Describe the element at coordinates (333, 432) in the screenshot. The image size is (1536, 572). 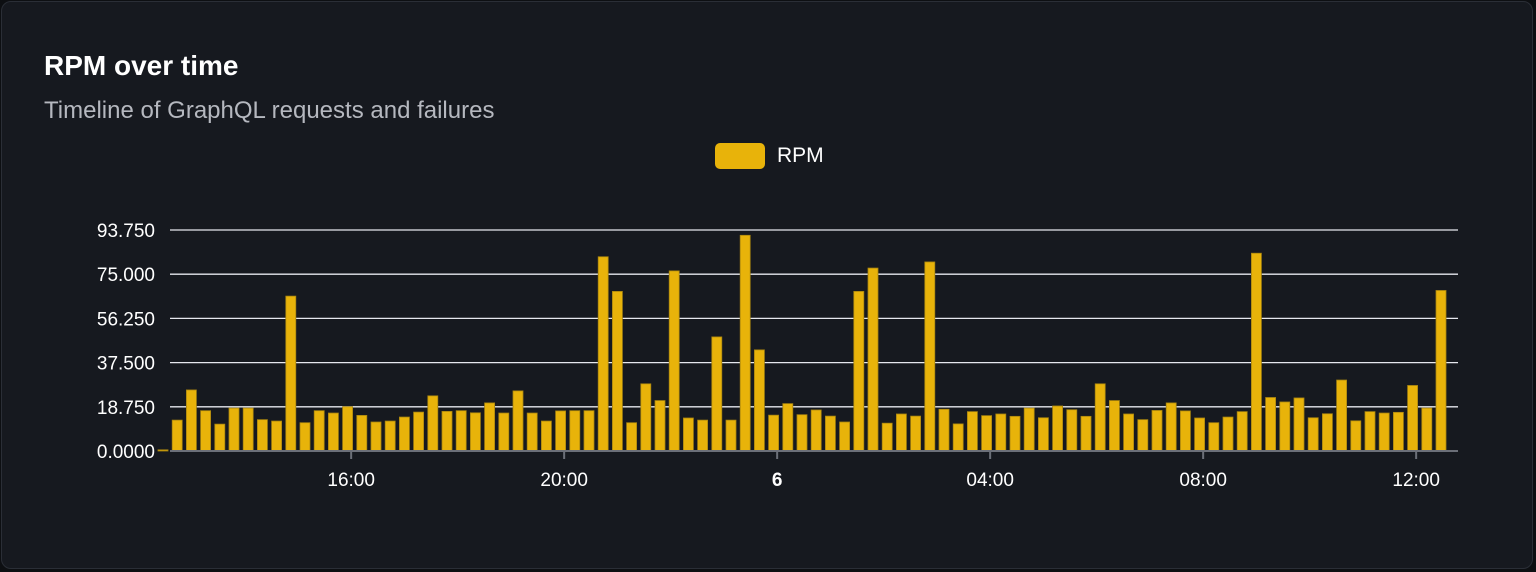
I see `bar-15:40` at that location.